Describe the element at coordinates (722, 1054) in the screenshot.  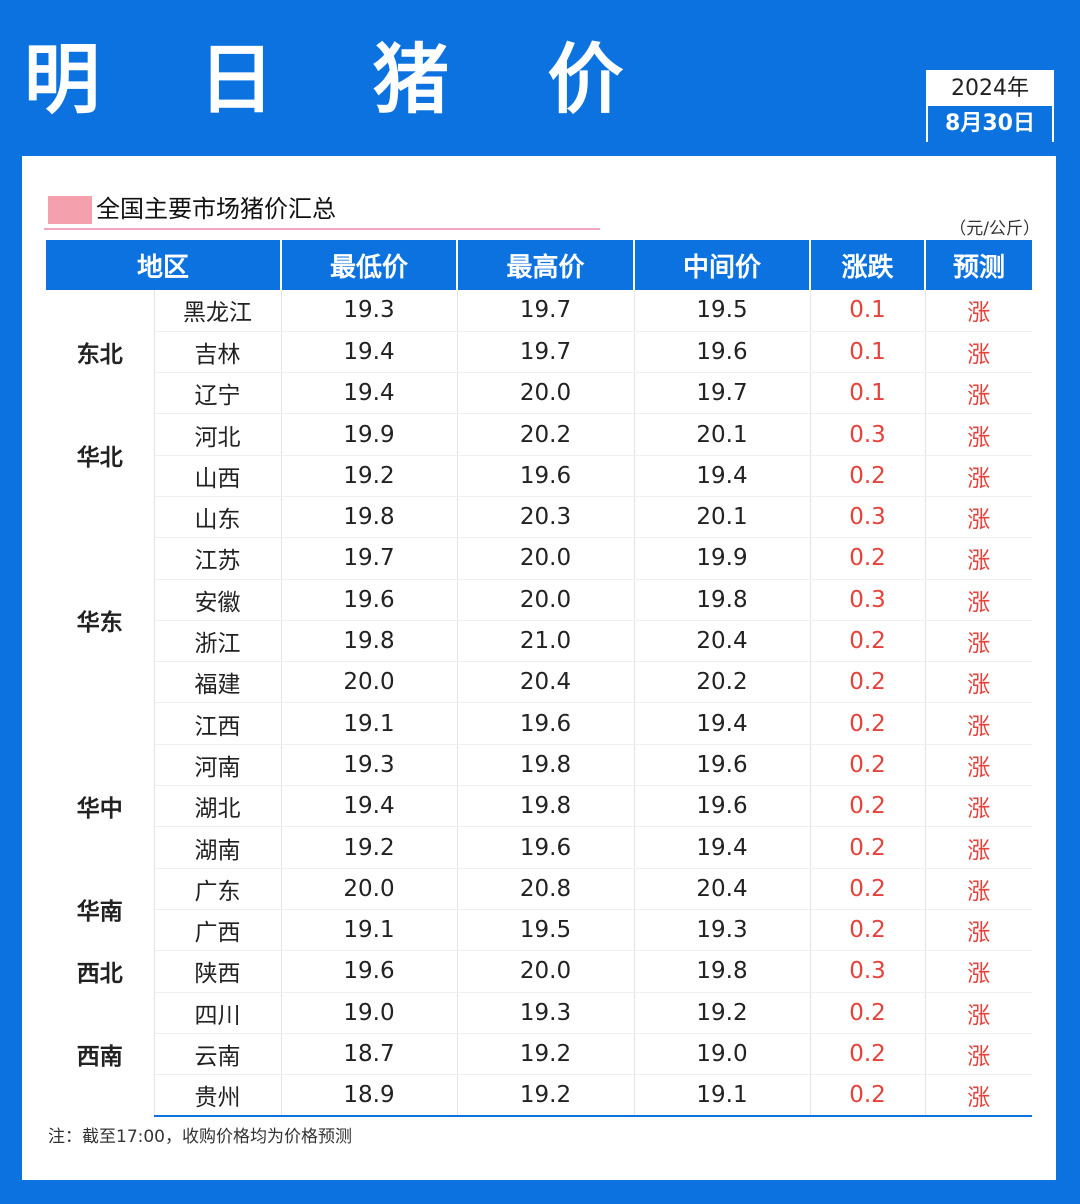
I see `mid-price-cell: 19.0` at that location.